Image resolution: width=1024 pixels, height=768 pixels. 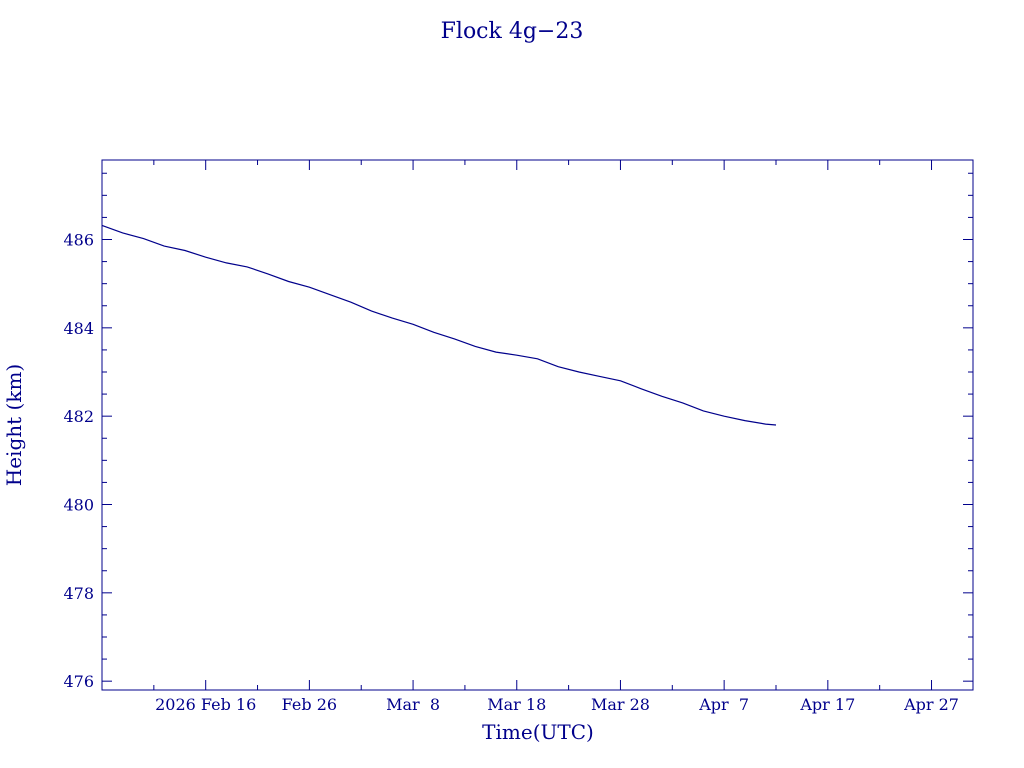 What do you see at coordinates (78, 593) in the screenshot?
I see `y-tick-label: 478` at bounding box center [78, 593].